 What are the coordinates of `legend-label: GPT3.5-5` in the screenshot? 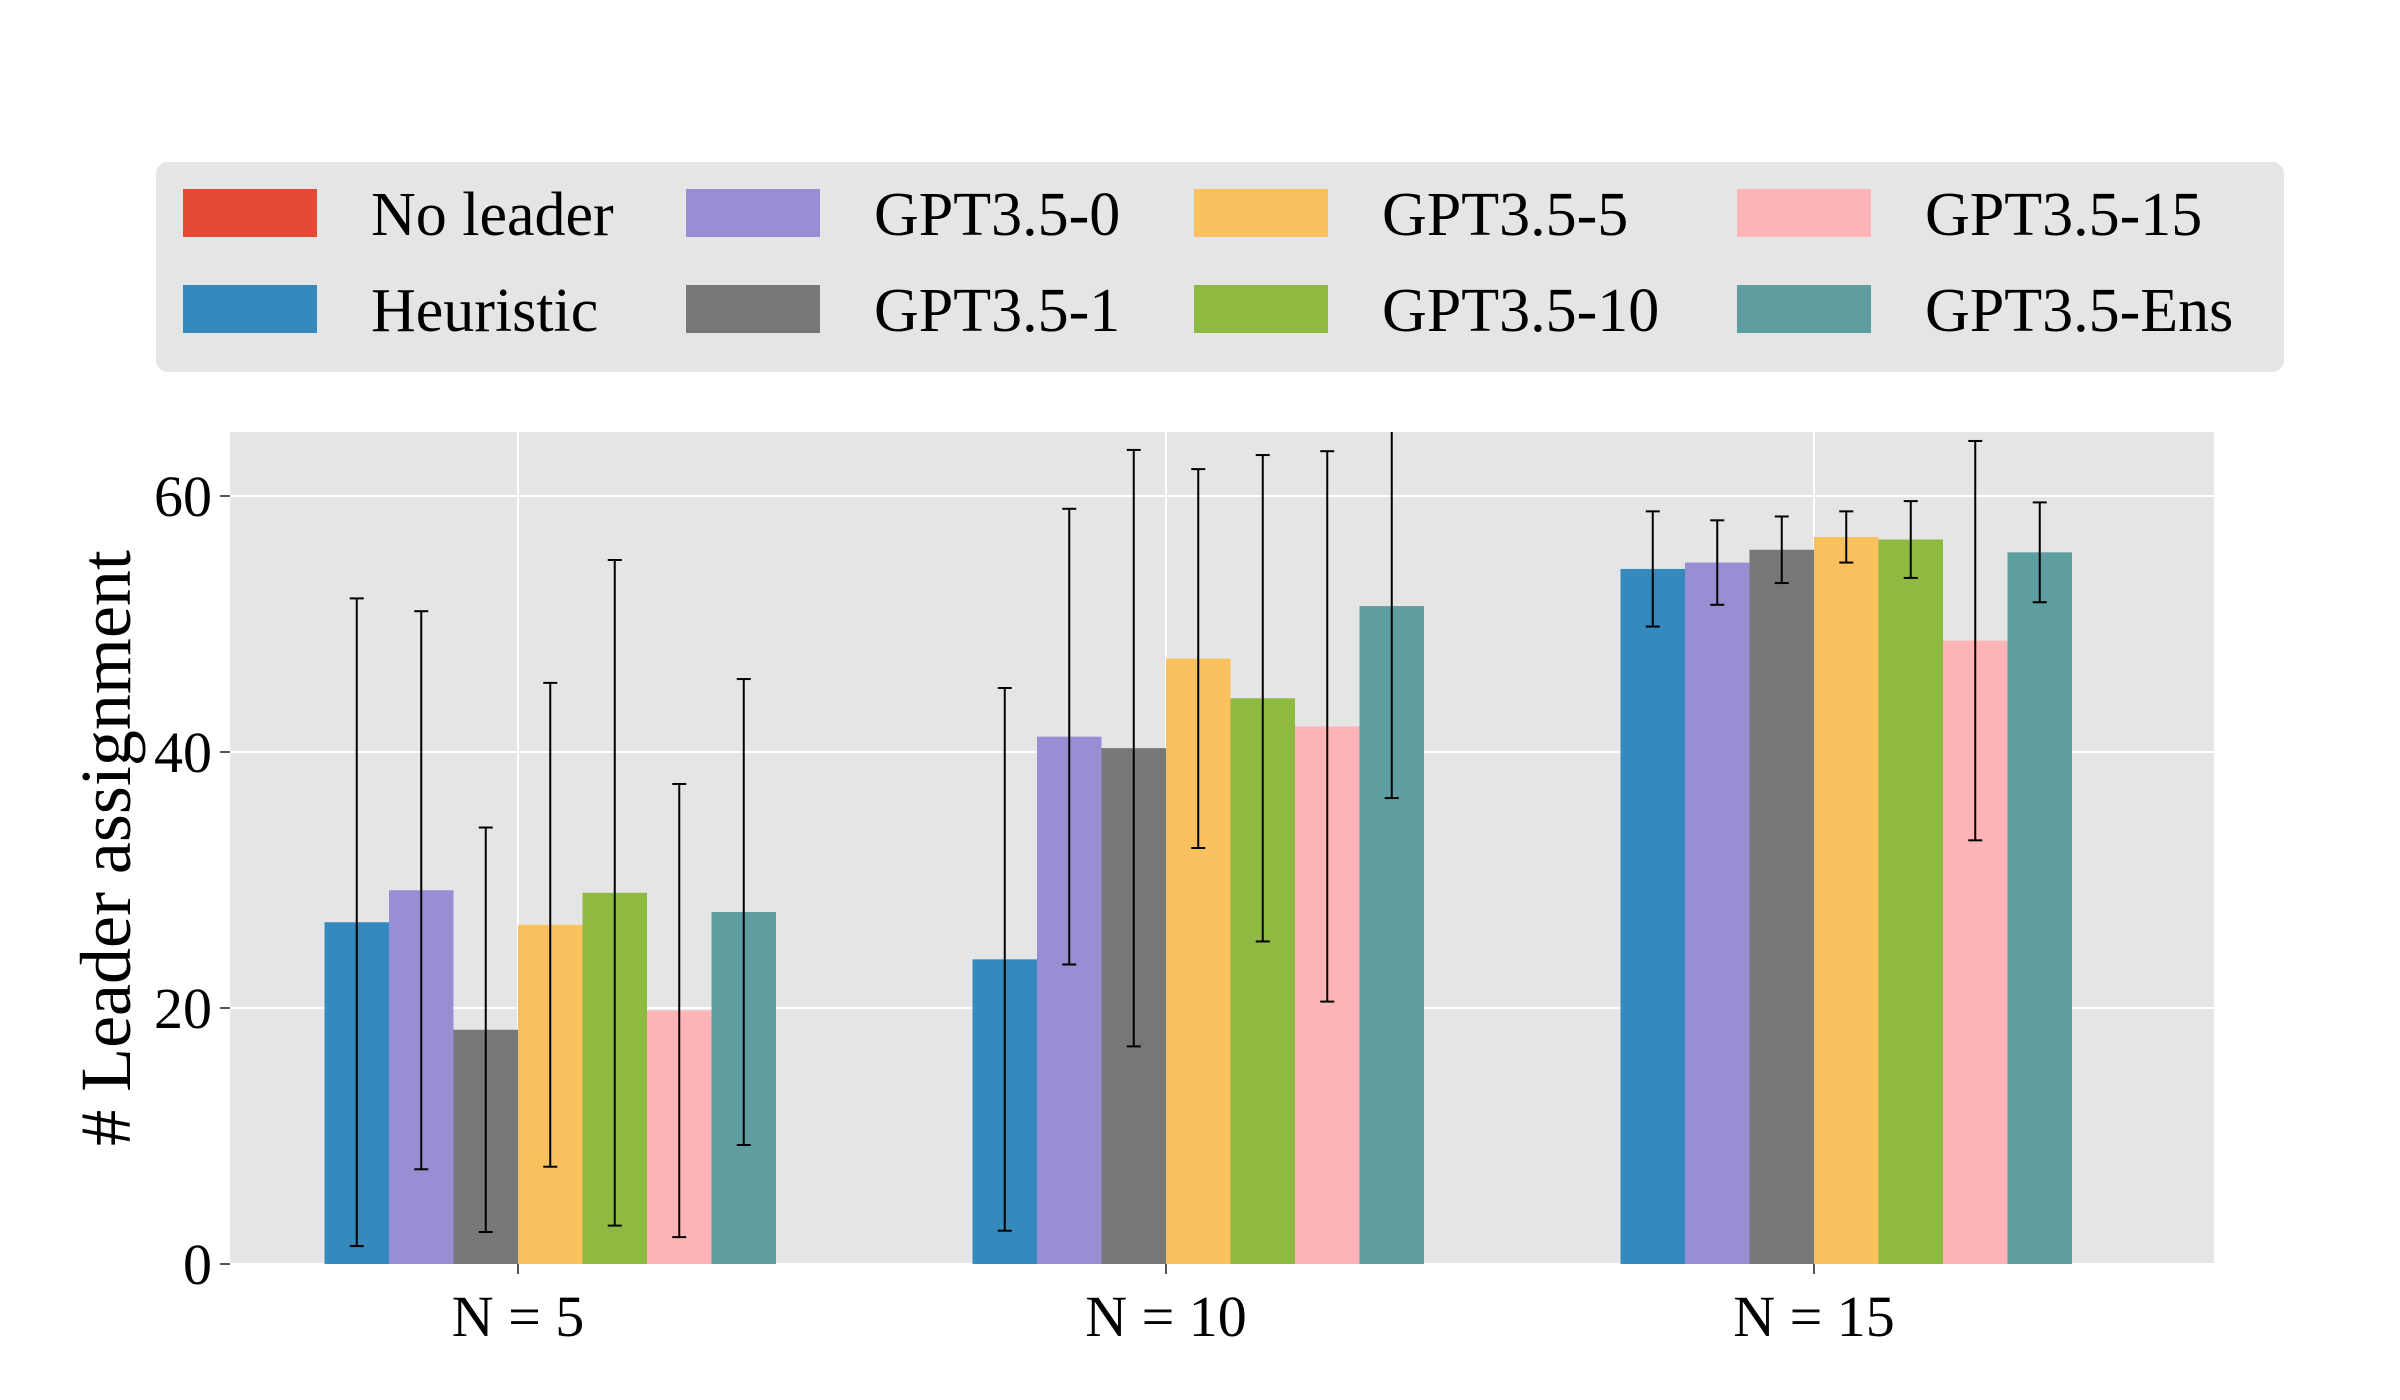 It's located at (1505, 215).